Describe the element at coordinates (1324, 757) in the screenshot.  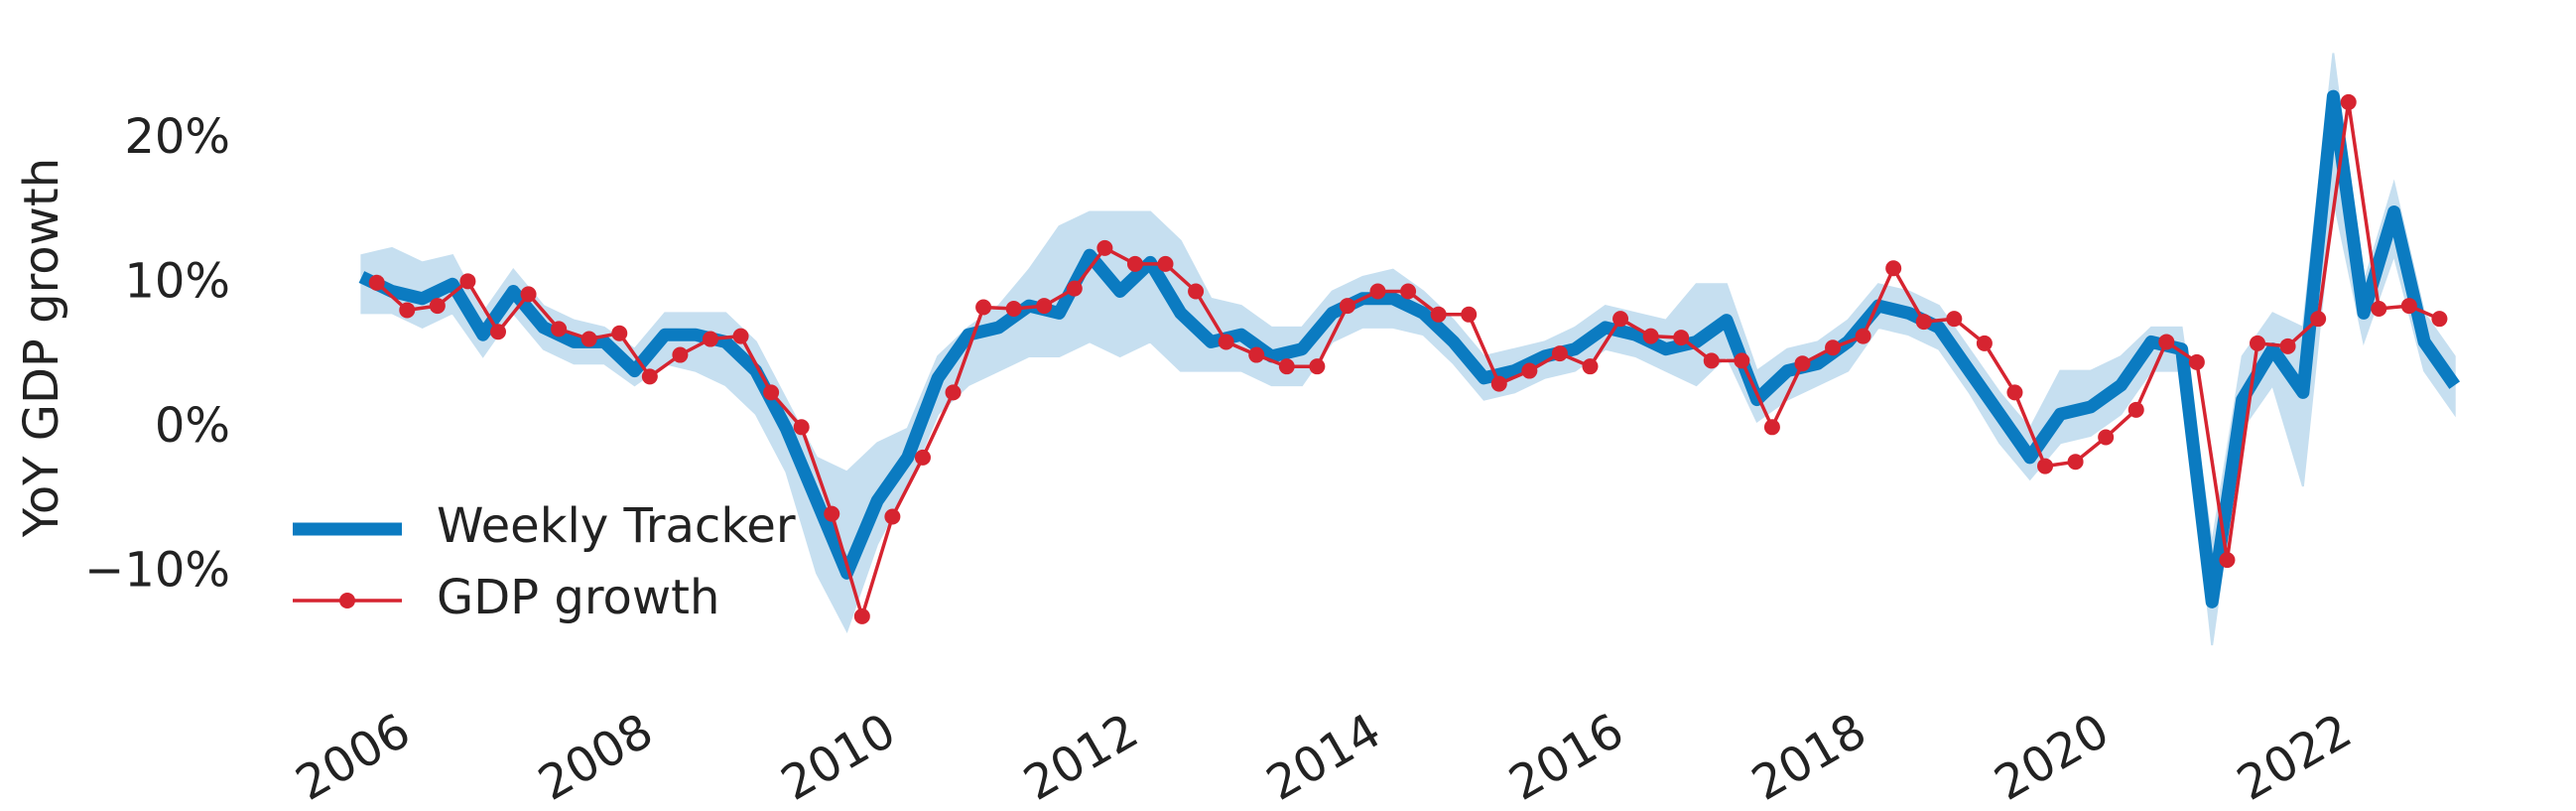
I see `x-tick-label: 2014` at that location.